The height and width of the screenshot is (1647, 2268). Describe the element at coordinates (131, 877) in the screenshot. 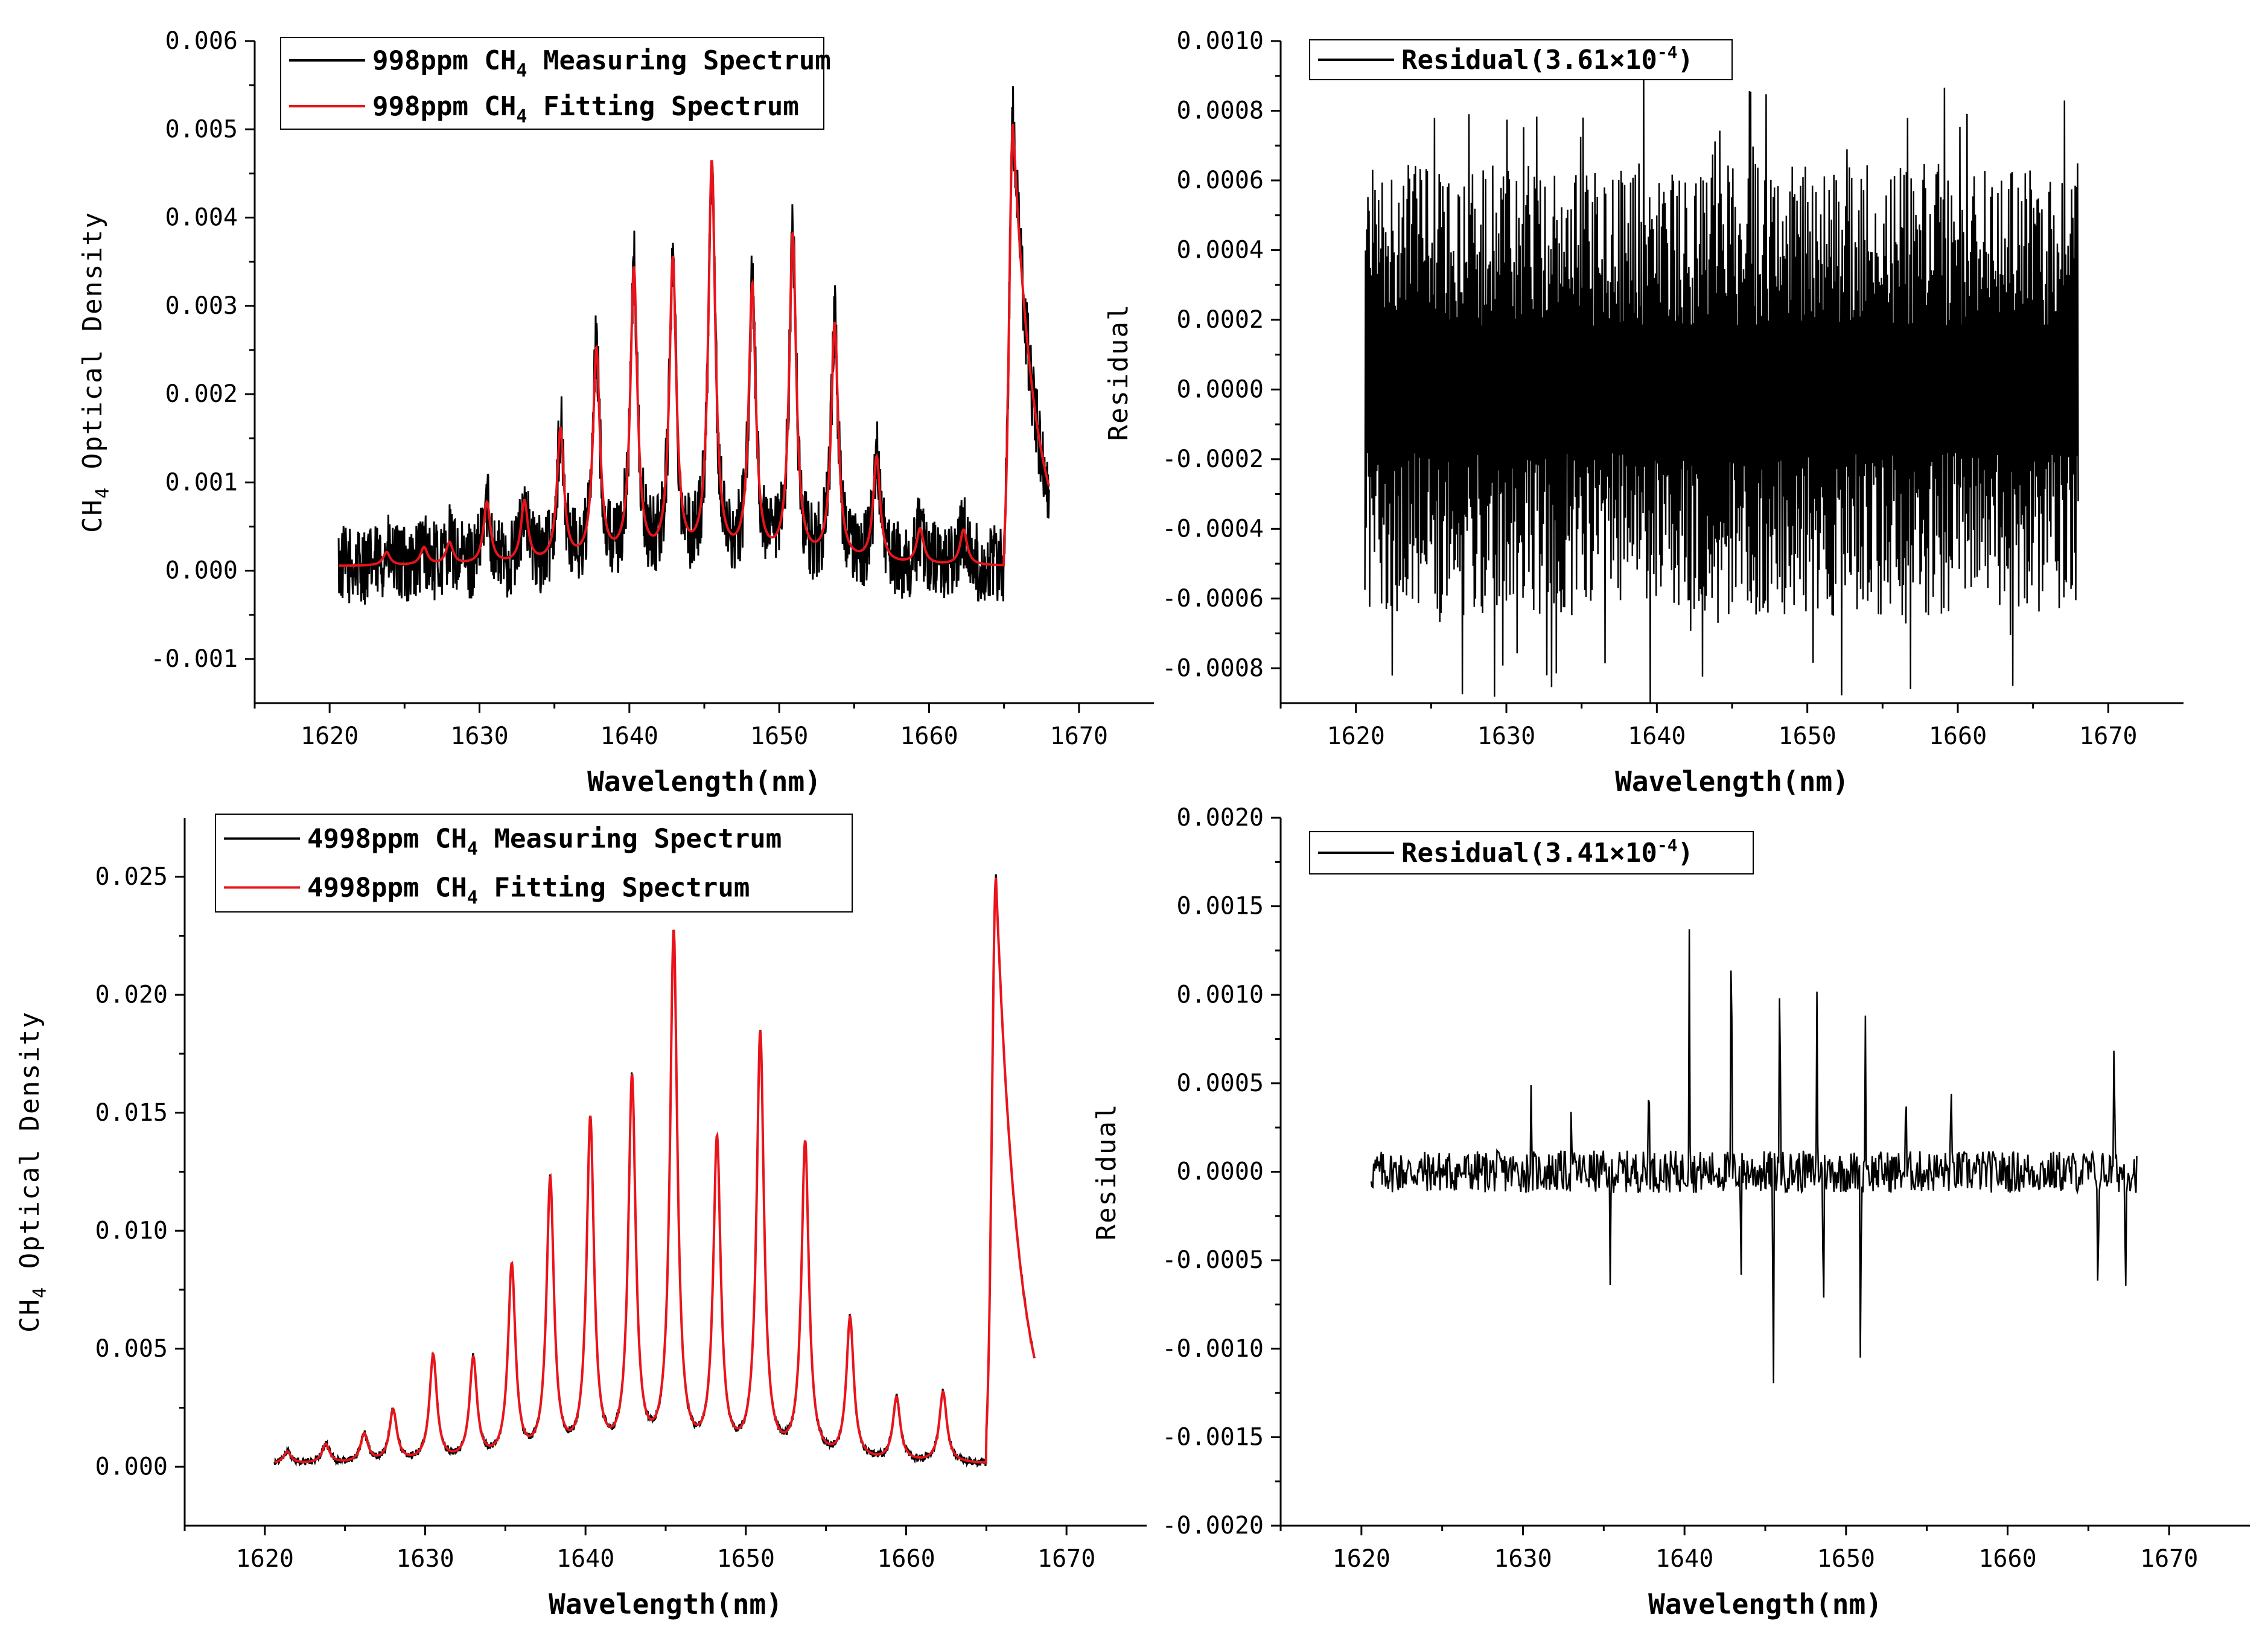

I see `y-tick-label: 0.025` at that location.